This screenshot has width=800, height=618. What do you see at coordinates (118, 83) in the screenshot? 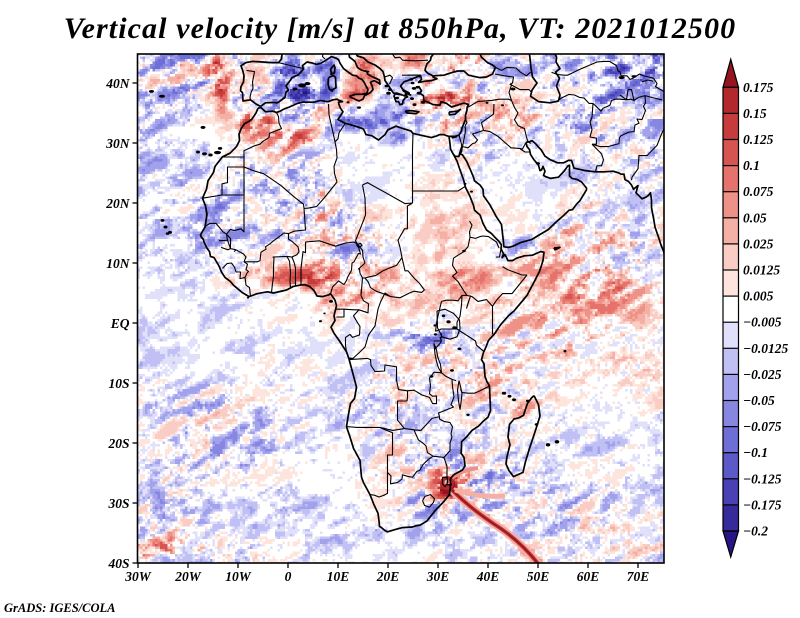
I see `svg-text: 40N` at bounding box center [118, 83].